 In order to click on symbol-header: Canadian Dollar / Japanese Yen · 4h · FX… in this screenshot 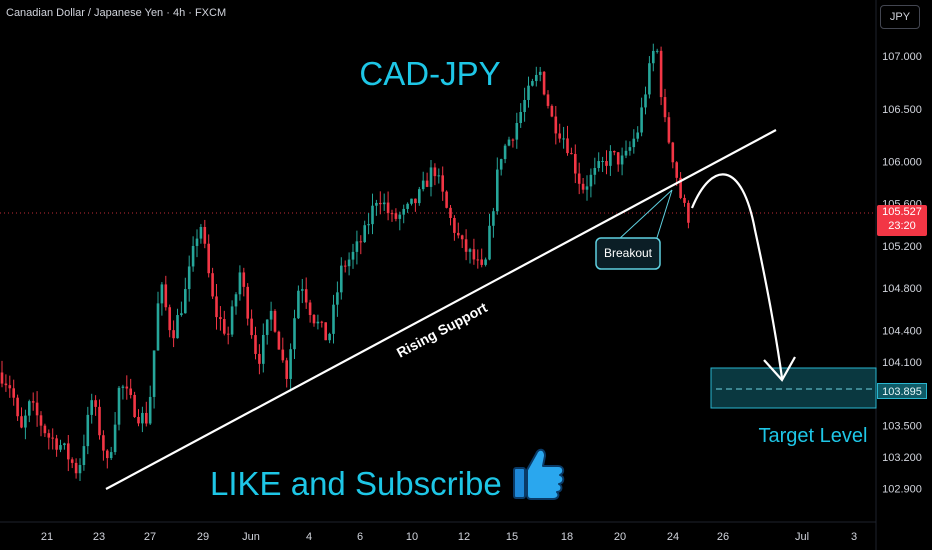, I will do `click(116, 13)`.